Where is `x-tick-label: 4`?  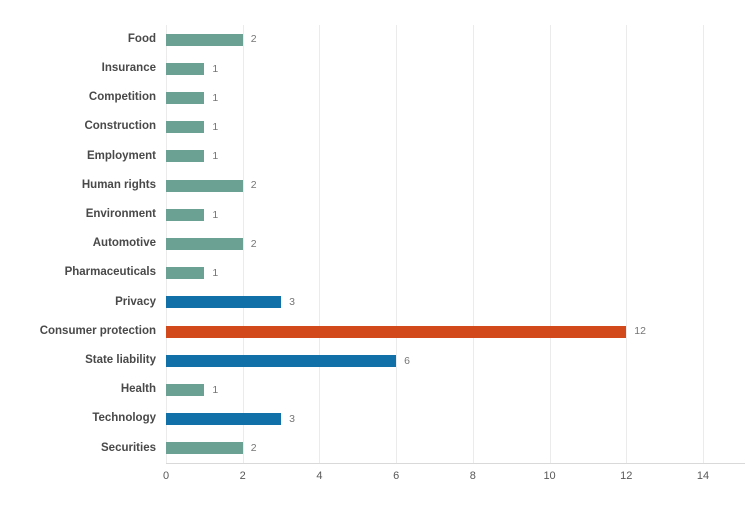
x-tick-label: 4 is located at coordinates (319, 476).